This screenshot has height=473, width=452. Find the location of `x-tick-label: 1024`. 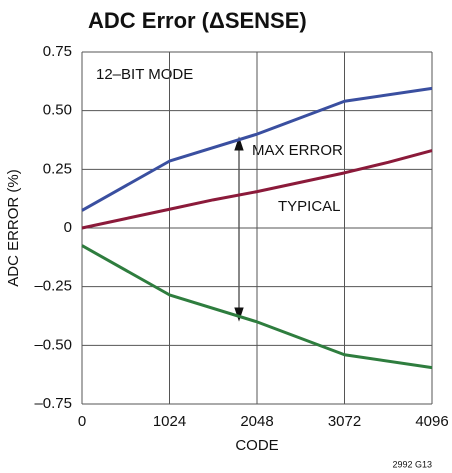

x-tick-label: 1024 is located at coordinates (169, 421).